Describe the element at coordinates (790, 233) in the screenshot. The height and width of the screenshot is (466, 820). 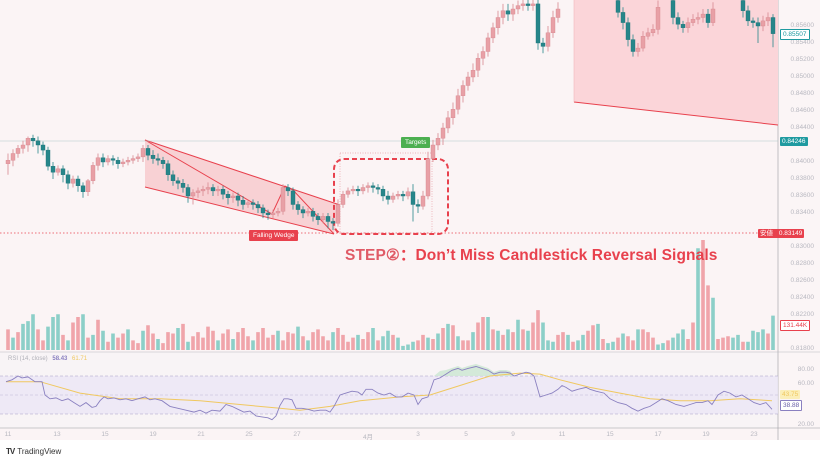
I see `stop-price-value: 0.83149` at that location.